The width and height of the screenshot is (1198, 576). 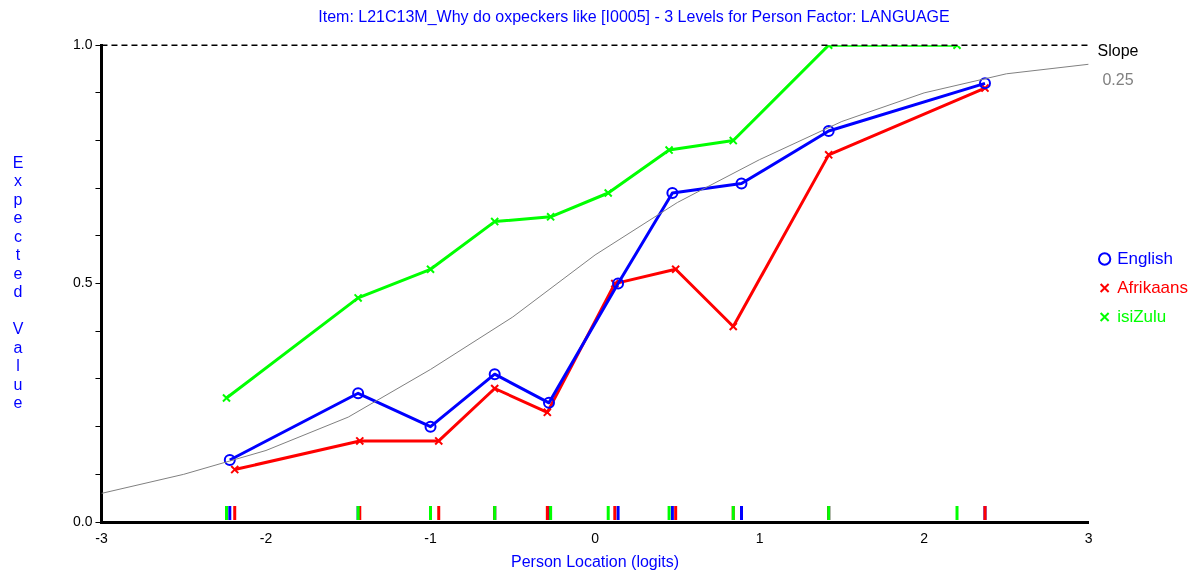 I want to click on x-axis-title: Person Location (logits), so click(x=595, y=561).